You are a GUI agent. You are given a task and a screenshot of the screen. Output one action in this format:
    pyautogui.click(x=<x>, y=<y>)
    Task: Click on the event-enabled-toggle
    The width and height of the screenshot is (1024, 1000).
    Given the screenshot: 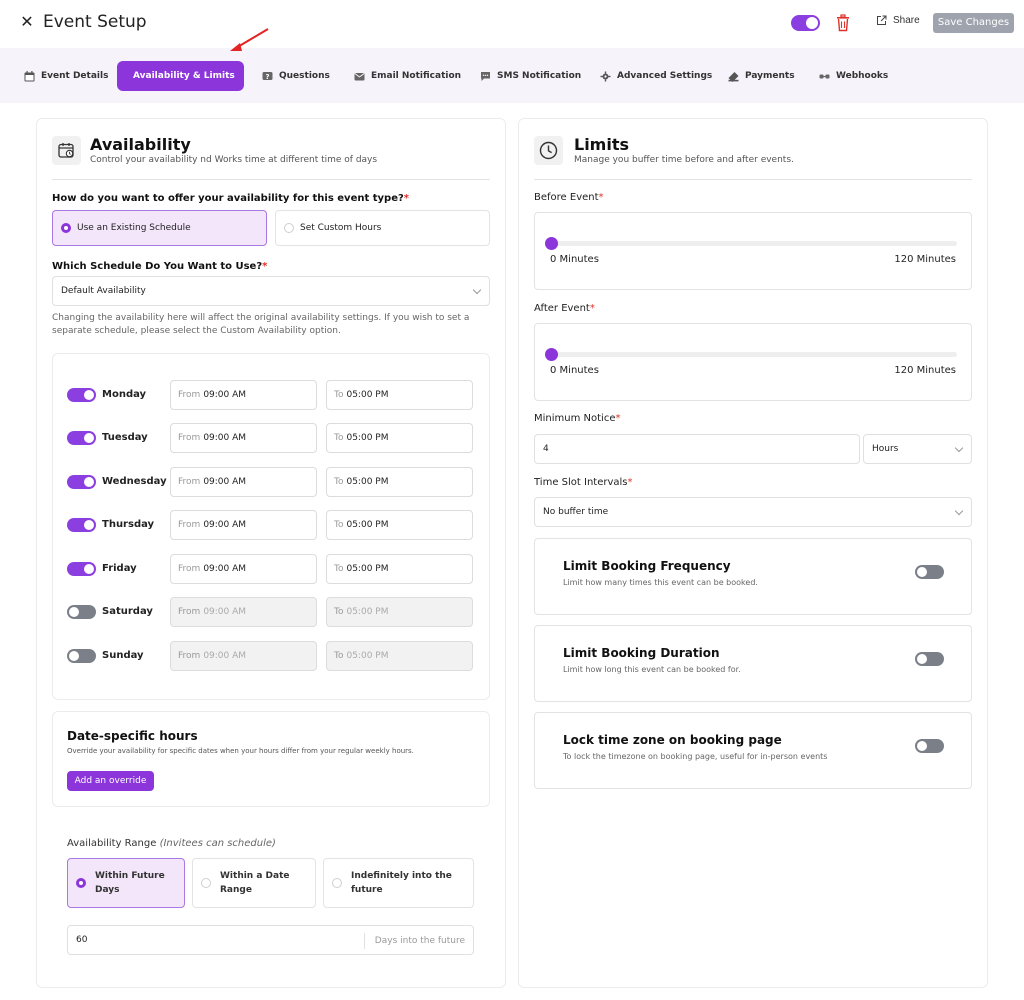 What is the action you would take?
    pyautogui.click(x=805, y=23)
    